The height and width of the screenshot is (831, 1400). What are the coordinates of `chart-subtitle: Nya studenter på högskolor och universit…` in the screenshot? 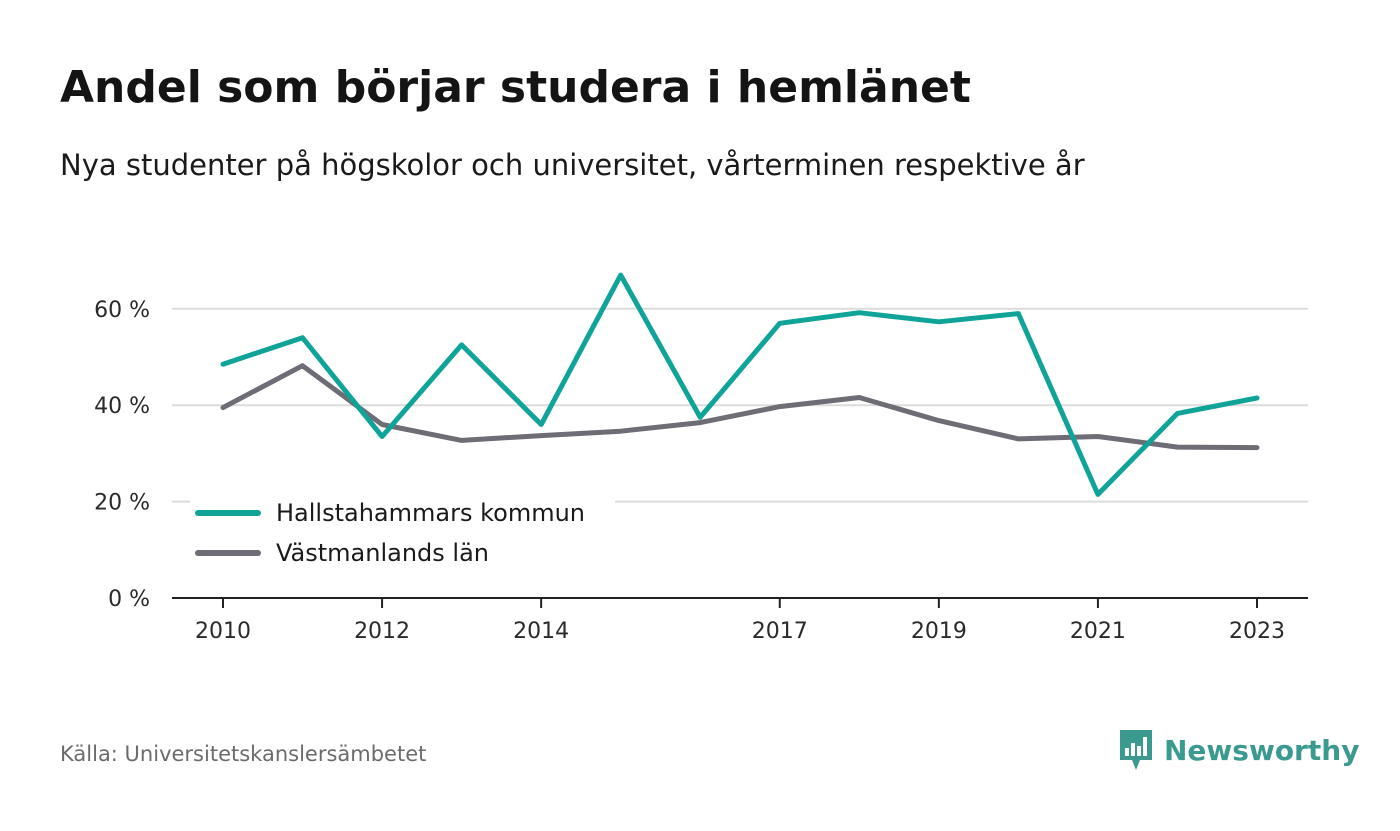 It's located at (572, 165).